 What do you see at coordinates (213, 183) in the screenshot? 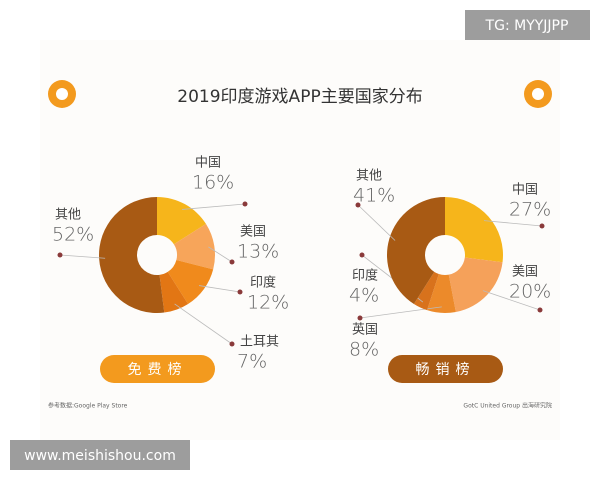
I see `value-label: 16%` at bounding box center [213, 183].